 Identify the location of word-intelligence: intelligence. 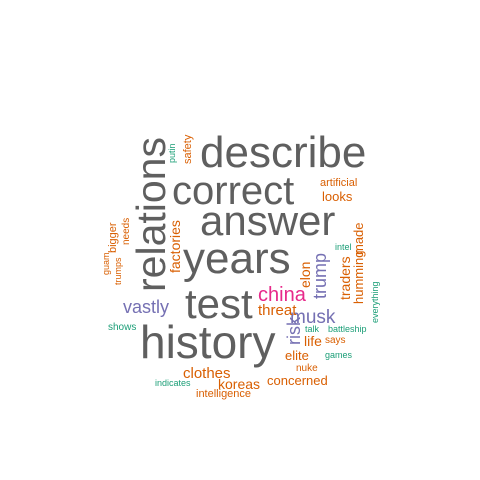
(224, 394).